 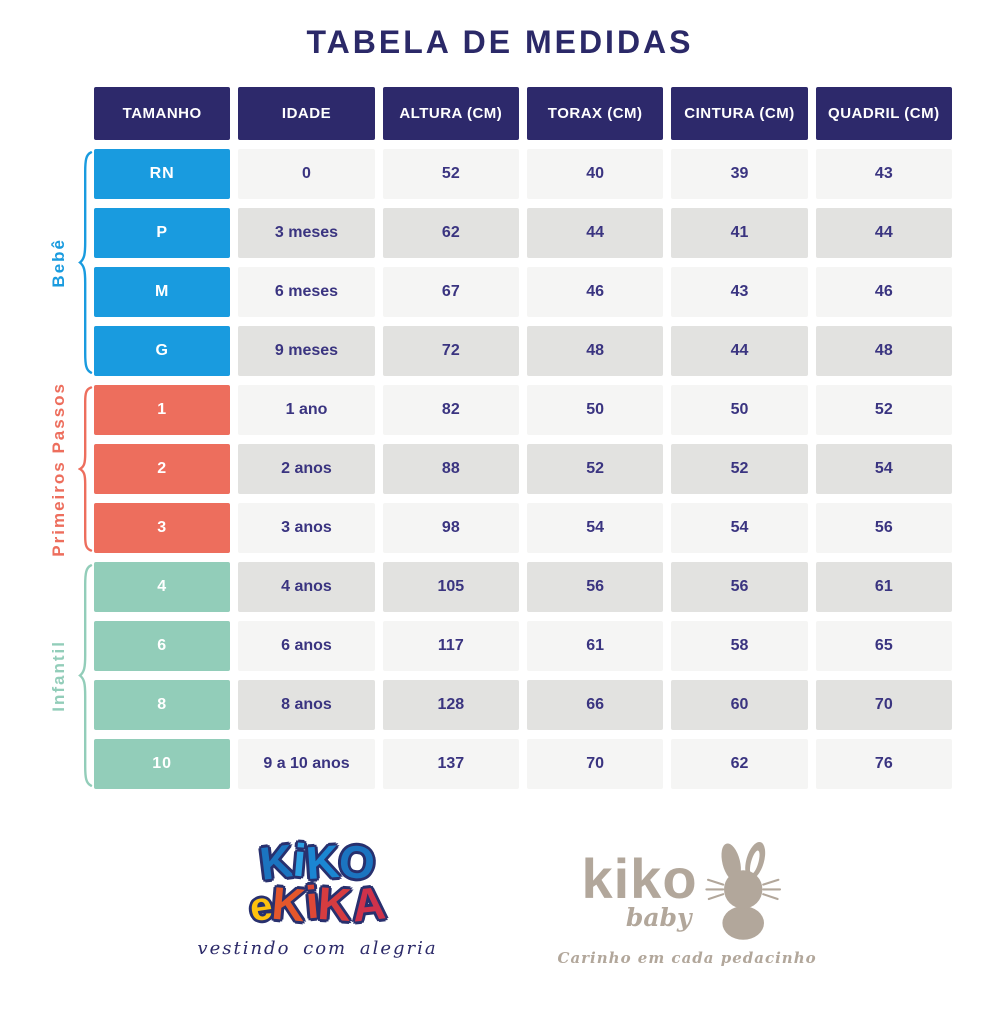 What do you see at coordinates (883, 469) in the screenshot?
I see `table-cell-quadril: 54` at bounding box center [883, 469].